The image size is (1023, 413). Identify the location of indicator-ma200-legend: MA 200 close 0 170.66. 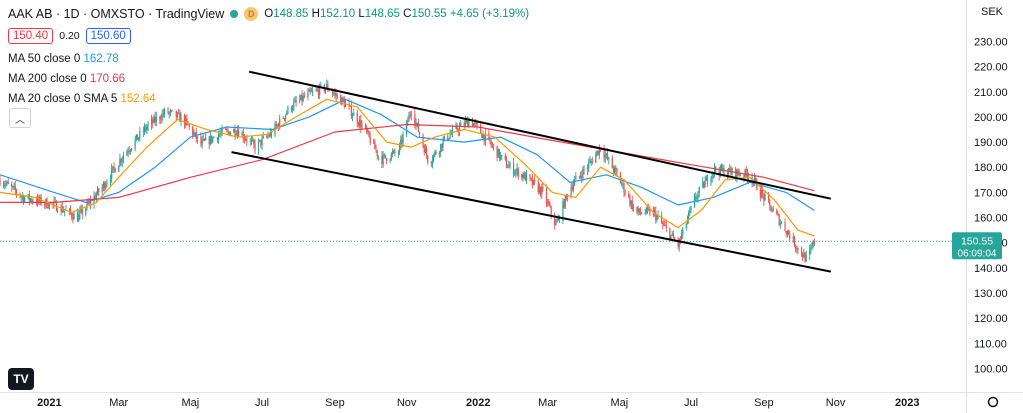
(66, 79).